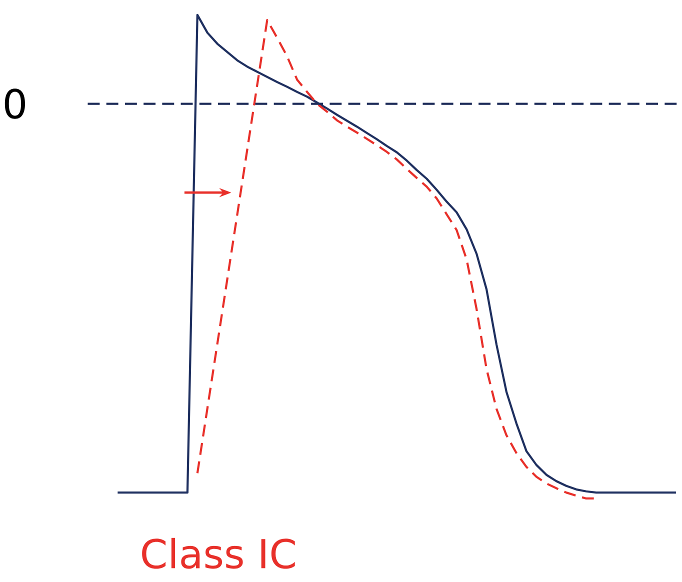 This screenshot has height=582, width=682. Describe the element at coordinates (218, 553) in the screenshot. I see `text: Class IC` at that location.